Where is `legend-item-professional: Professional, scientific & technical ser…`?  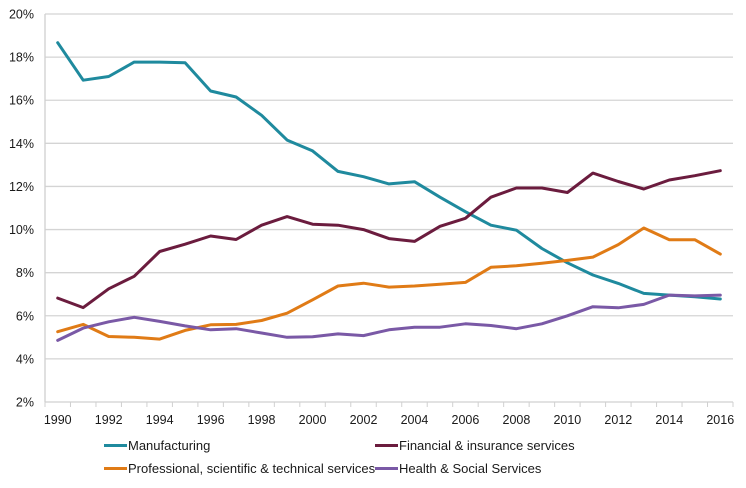
legend-item-professional: Professional, scientific & technical ser… is located at coordinates (239, 468).